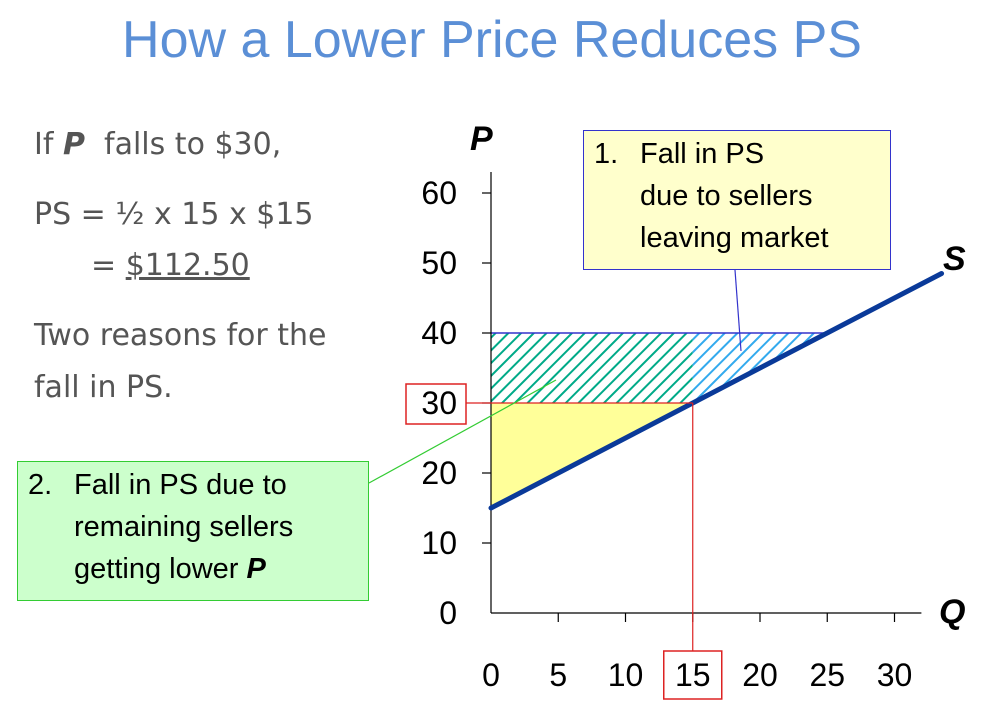 This screenshot has height=720, width=984. Describe the element at coordinates (439, 473) in the screenshot. I see `y-tick-label: 20` at that location.